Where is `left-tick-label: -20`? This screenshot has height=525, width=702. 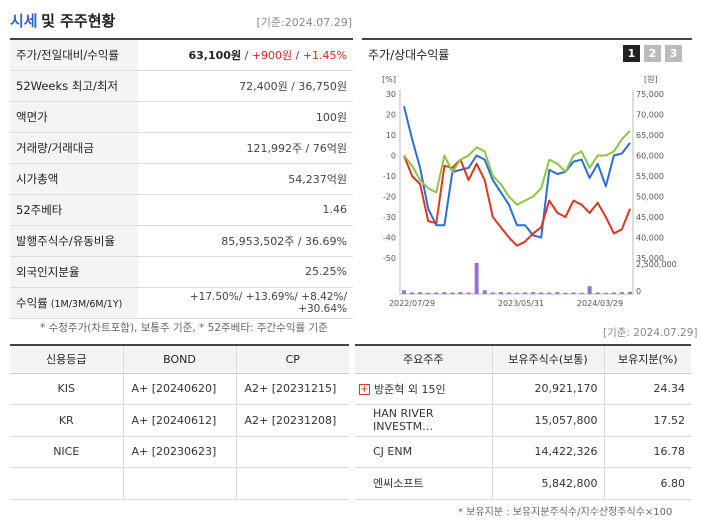
left-tick-label: -20 is located at coordinates (389, 197).